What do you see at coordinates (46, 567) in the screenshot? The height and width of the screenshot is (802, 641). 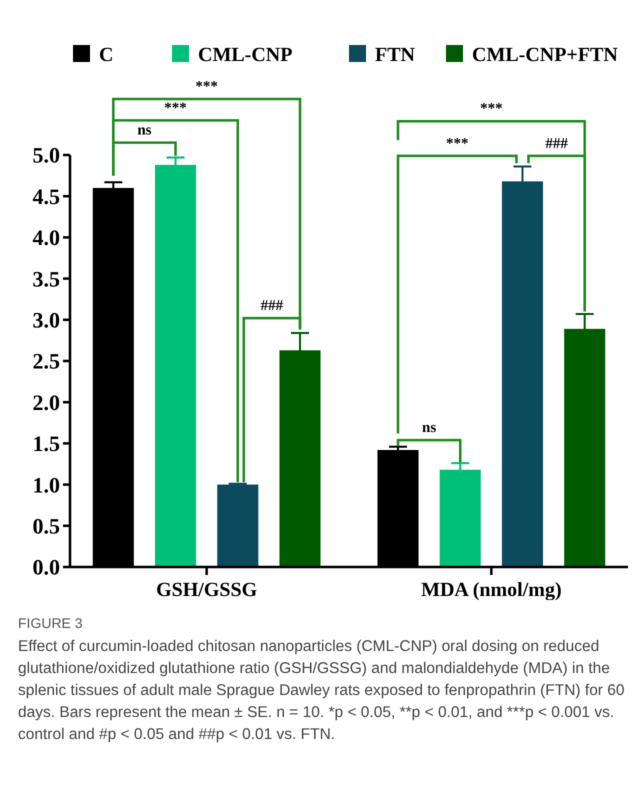 I see `y-tick-label: 0.0` at bounding box center [46, 567].